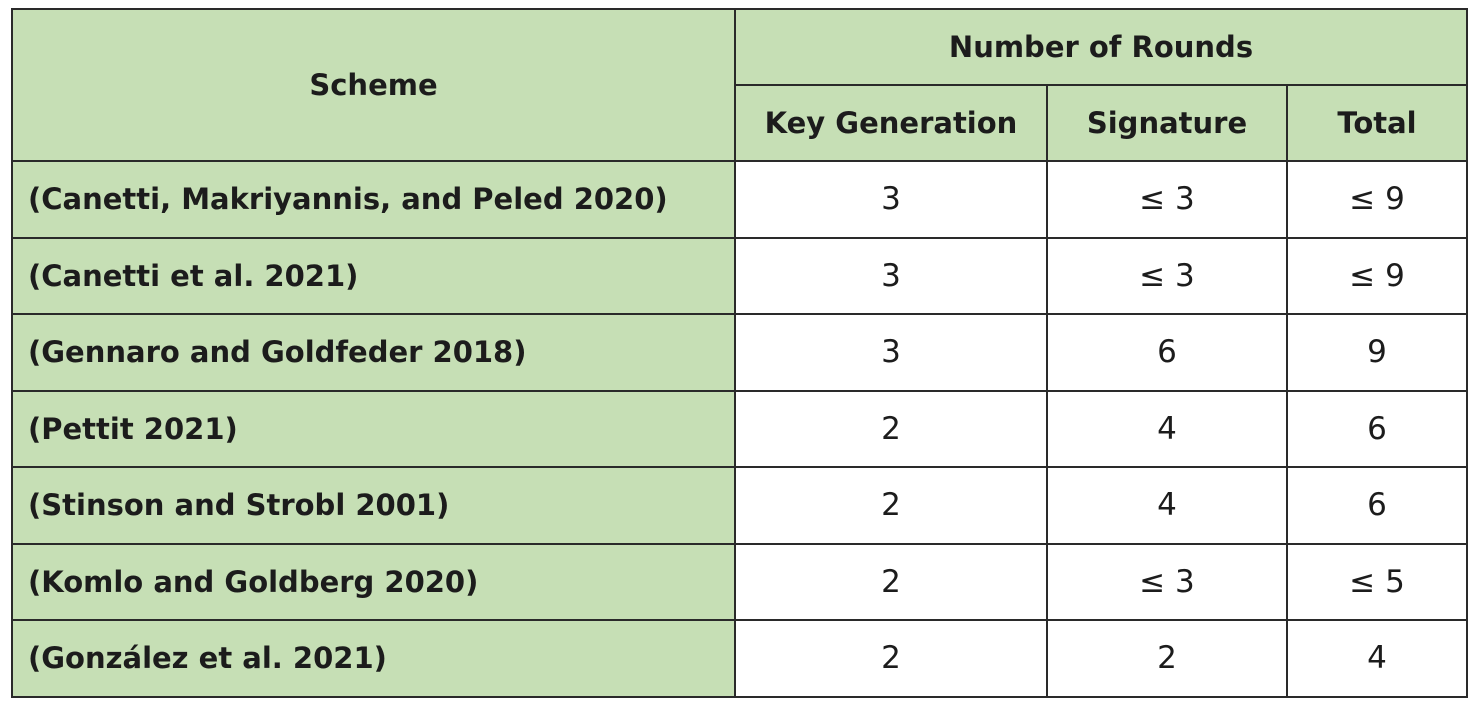  Describe the element at coordinates (1167, 658) in the screenshot. I see `signature-cell: 2` at that location.